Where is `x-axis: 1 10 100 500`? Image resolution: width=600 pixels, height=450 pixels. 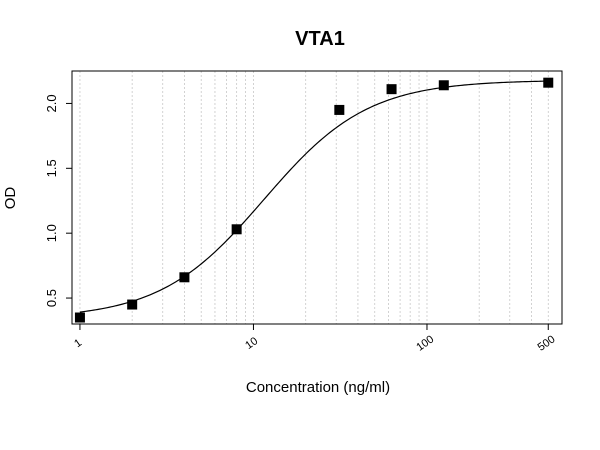
x-axis: 1 10 100 500 is located at coordinates (315, 339).